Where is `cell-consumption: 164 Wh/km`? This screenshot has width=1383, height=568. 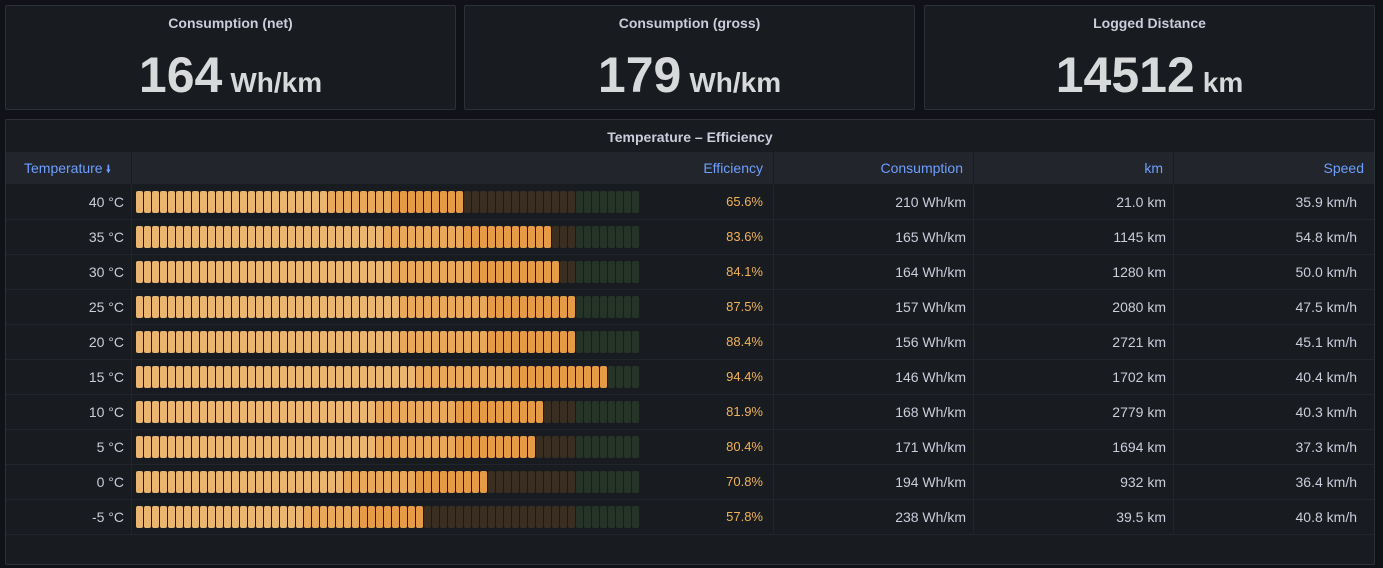
cell-consumption: 164 Wh/km is located at coordinates (874, 272).